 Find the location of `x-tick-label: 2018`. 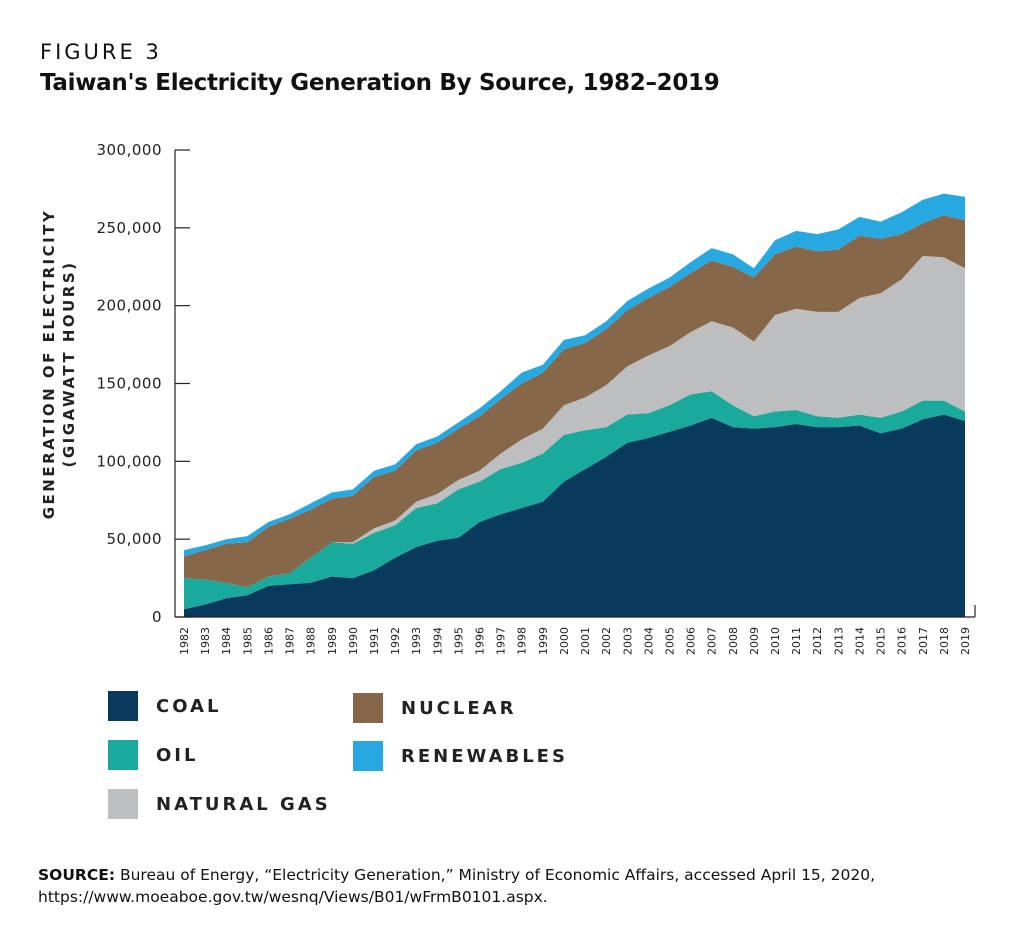

x-tick-label: 2018 is located at coordinates (944, 641).